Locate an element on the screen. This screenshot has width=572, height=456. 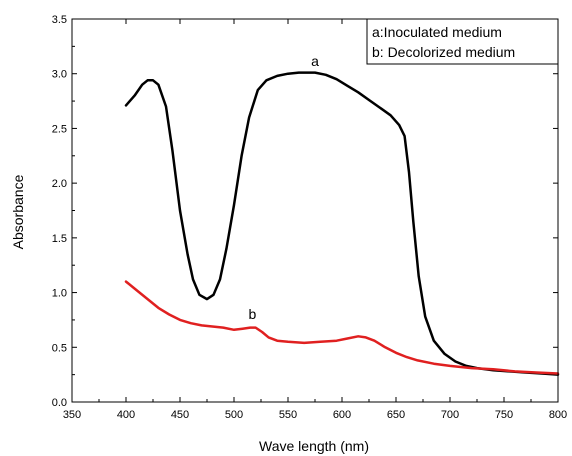
y-axis-title: Absorbance is located at coordinates (18, 211).